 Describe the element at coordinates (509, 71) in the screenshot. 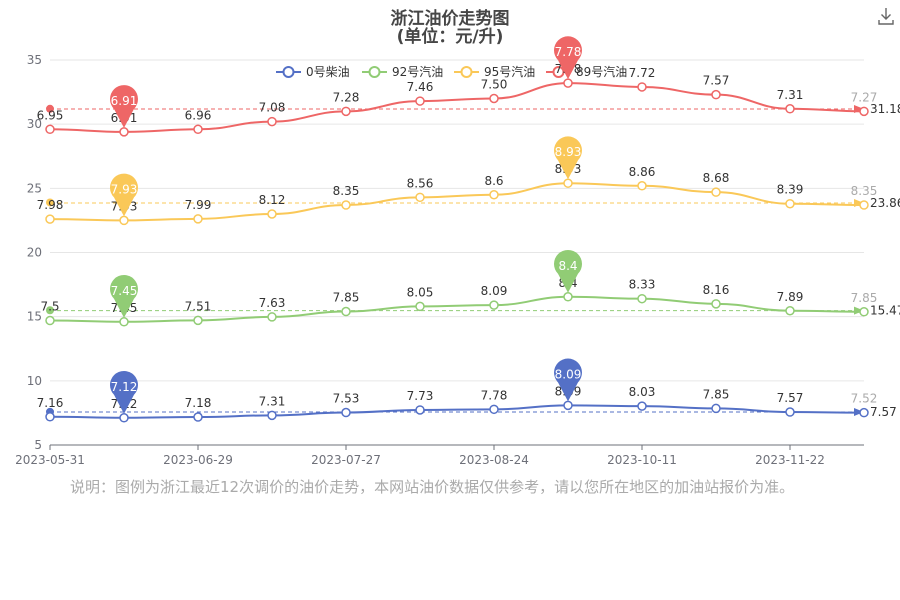

I see `legend-label: 95号汽油` at that location.